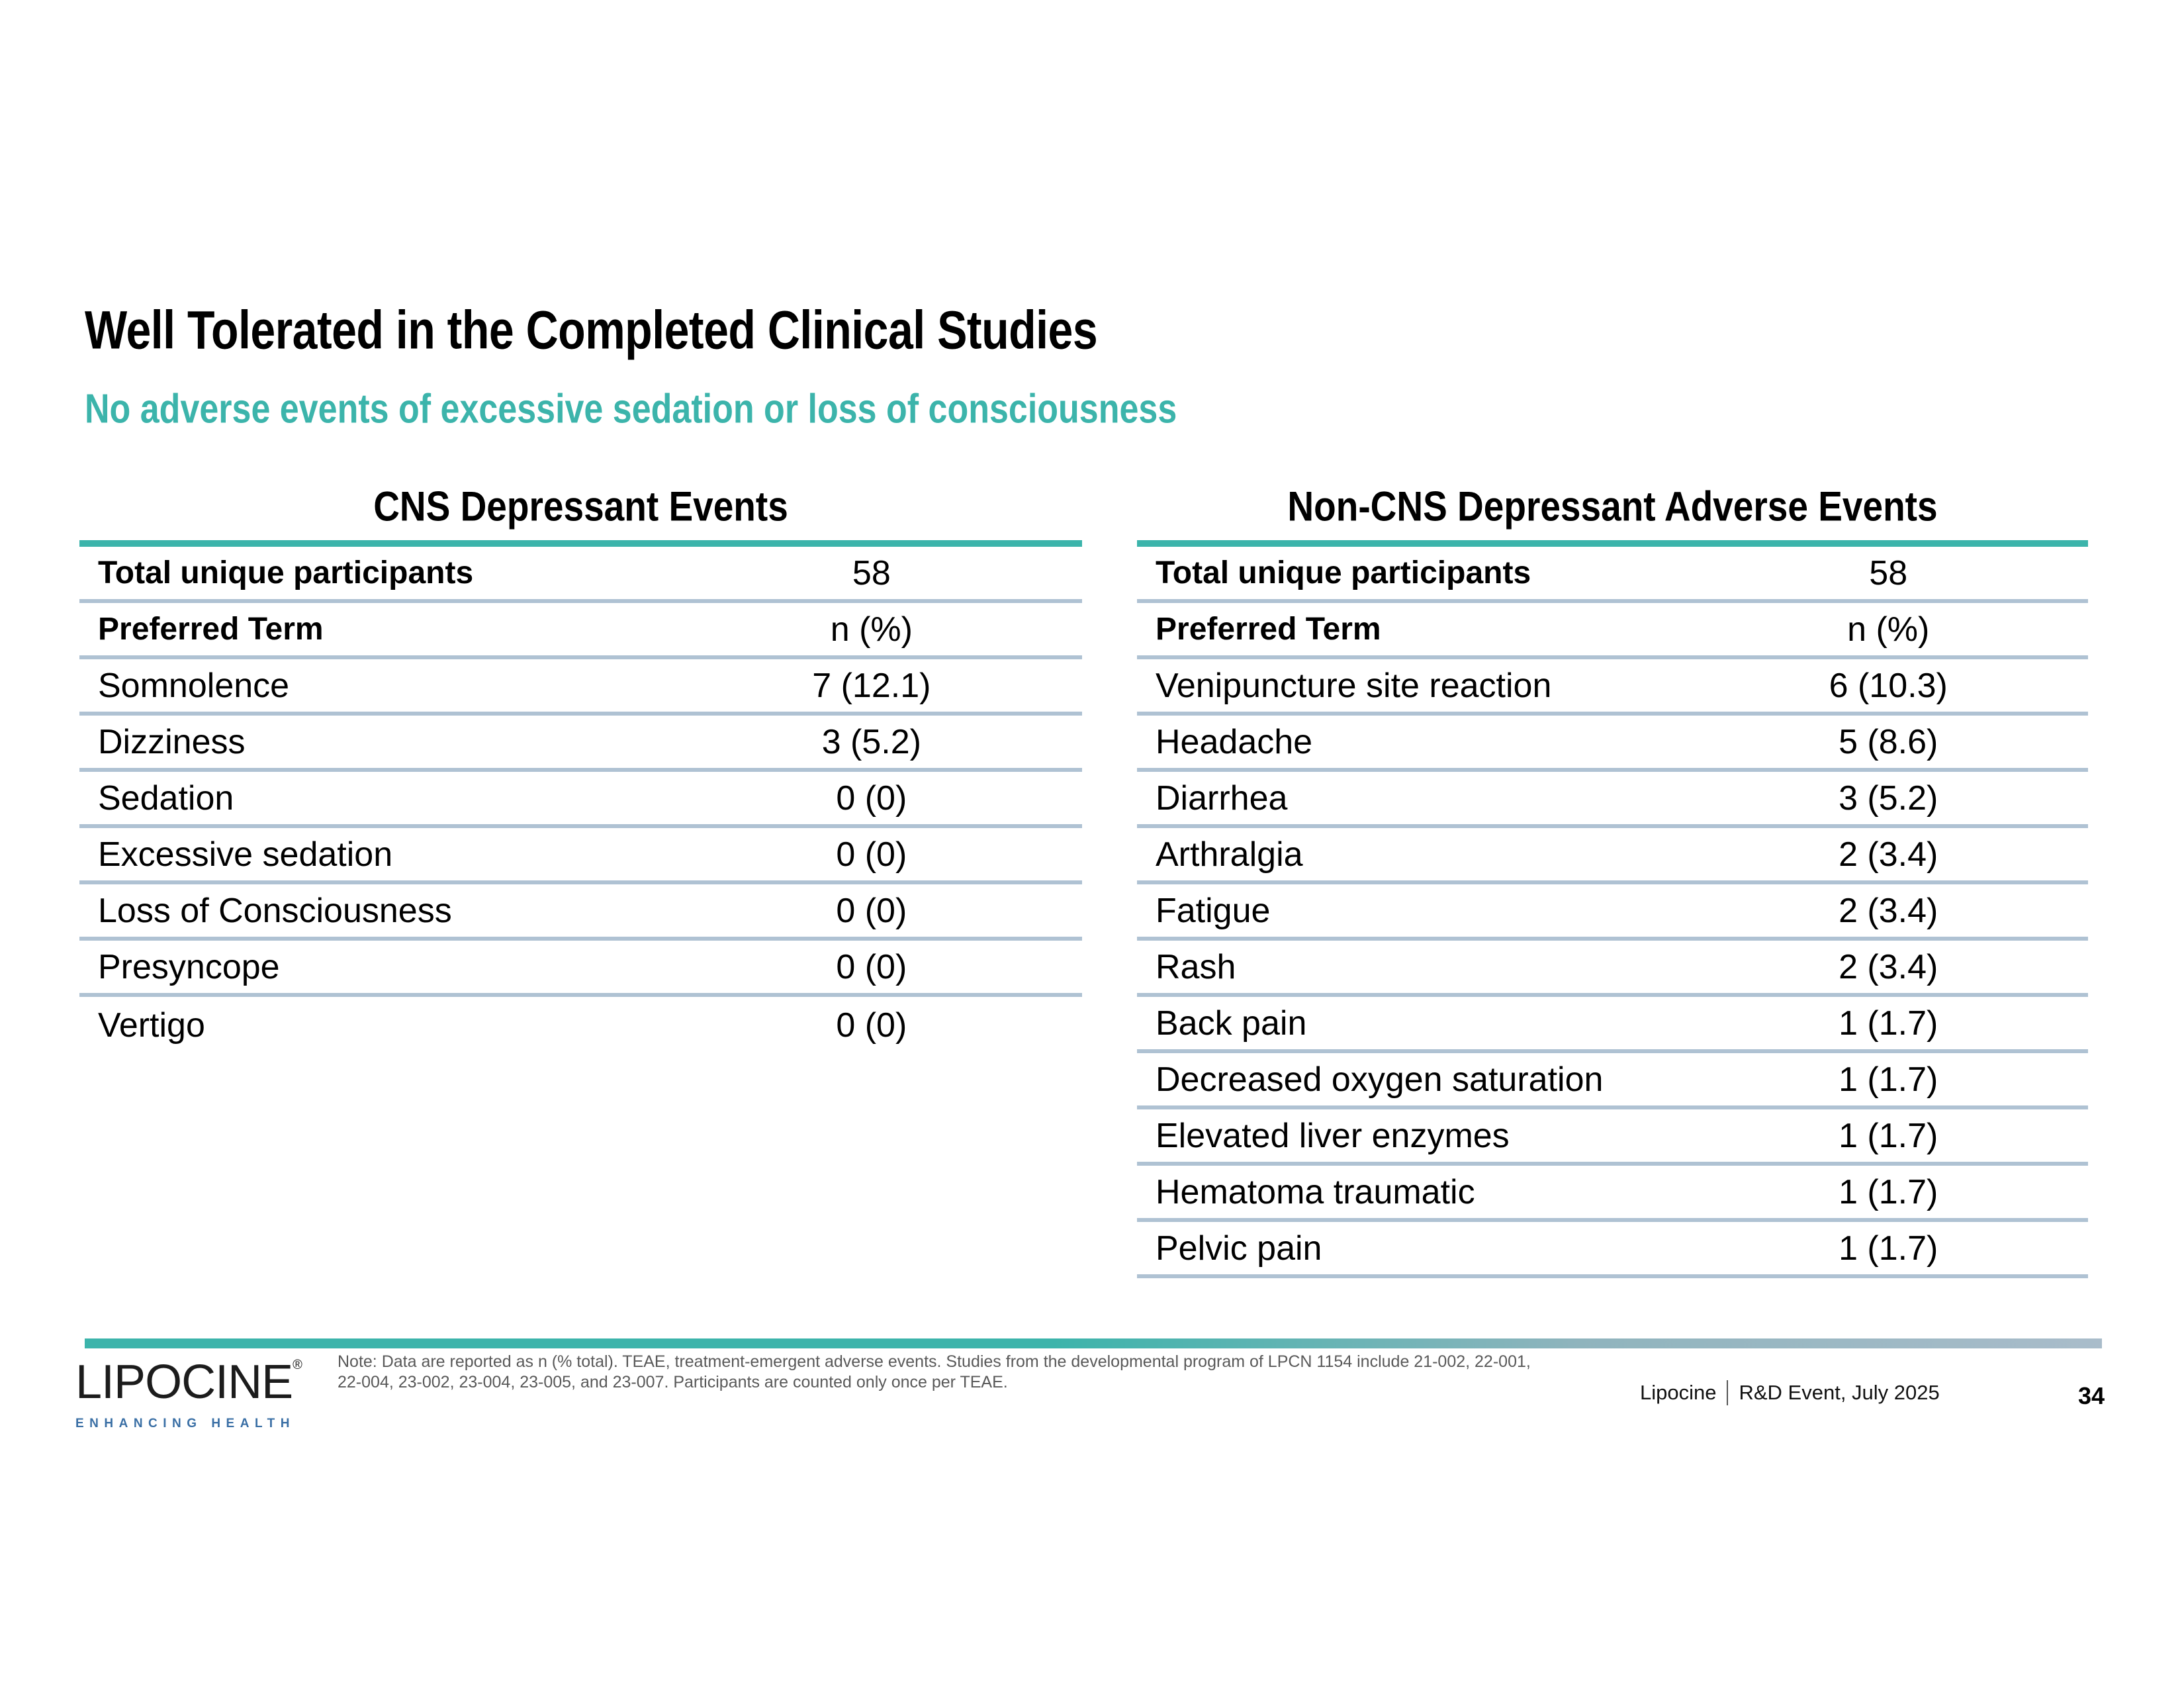 The image size is (2184, 1688). I want to click on table-row: Sedation 0 (0), so click(580, 800).